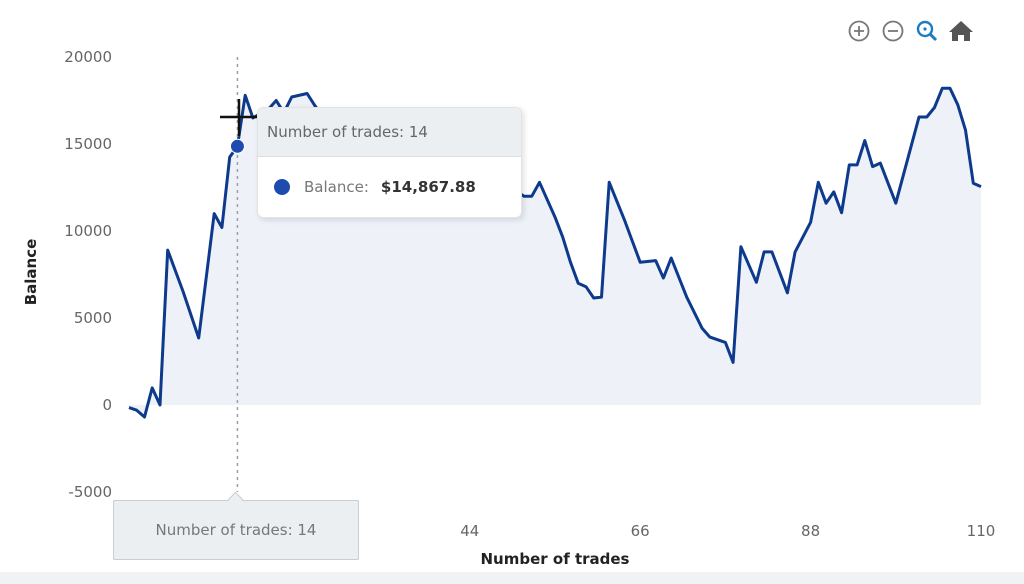 The image size is (1024, 584). Describe the element at coordinates (910, 31) in the screenshot. I see `chart-toolbar` at that location.